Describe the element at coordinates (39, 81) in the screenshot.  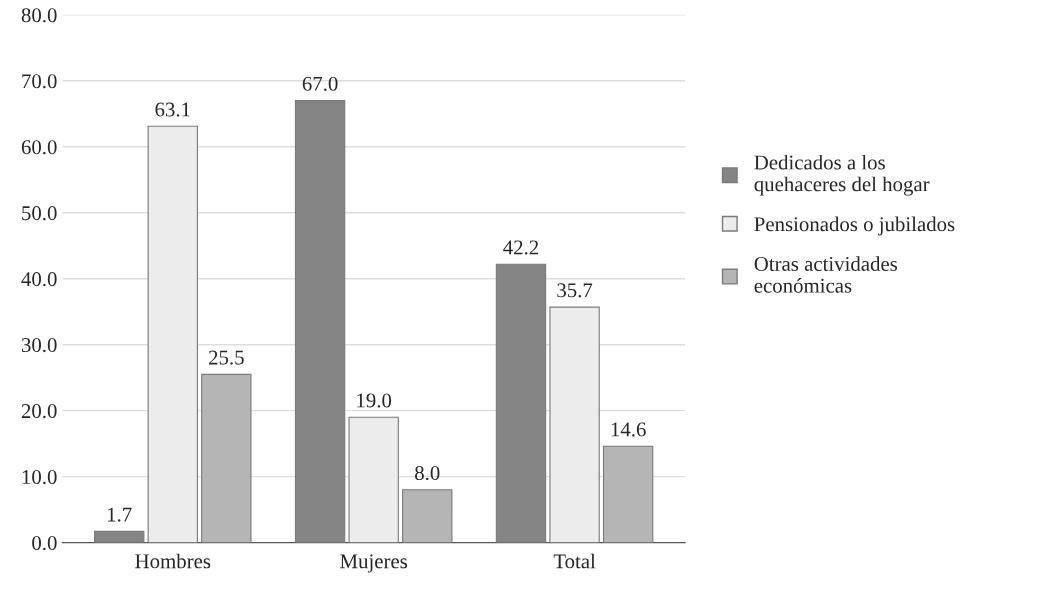
I see `y-tick-label: 70.0` at that location.